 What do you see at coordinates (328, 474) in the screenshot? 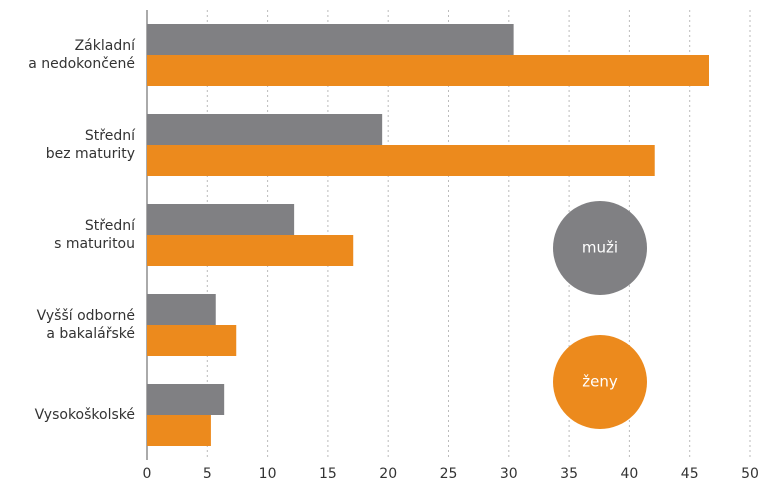
I see `x-tick-label: 15` at bounding box center [328, 474].